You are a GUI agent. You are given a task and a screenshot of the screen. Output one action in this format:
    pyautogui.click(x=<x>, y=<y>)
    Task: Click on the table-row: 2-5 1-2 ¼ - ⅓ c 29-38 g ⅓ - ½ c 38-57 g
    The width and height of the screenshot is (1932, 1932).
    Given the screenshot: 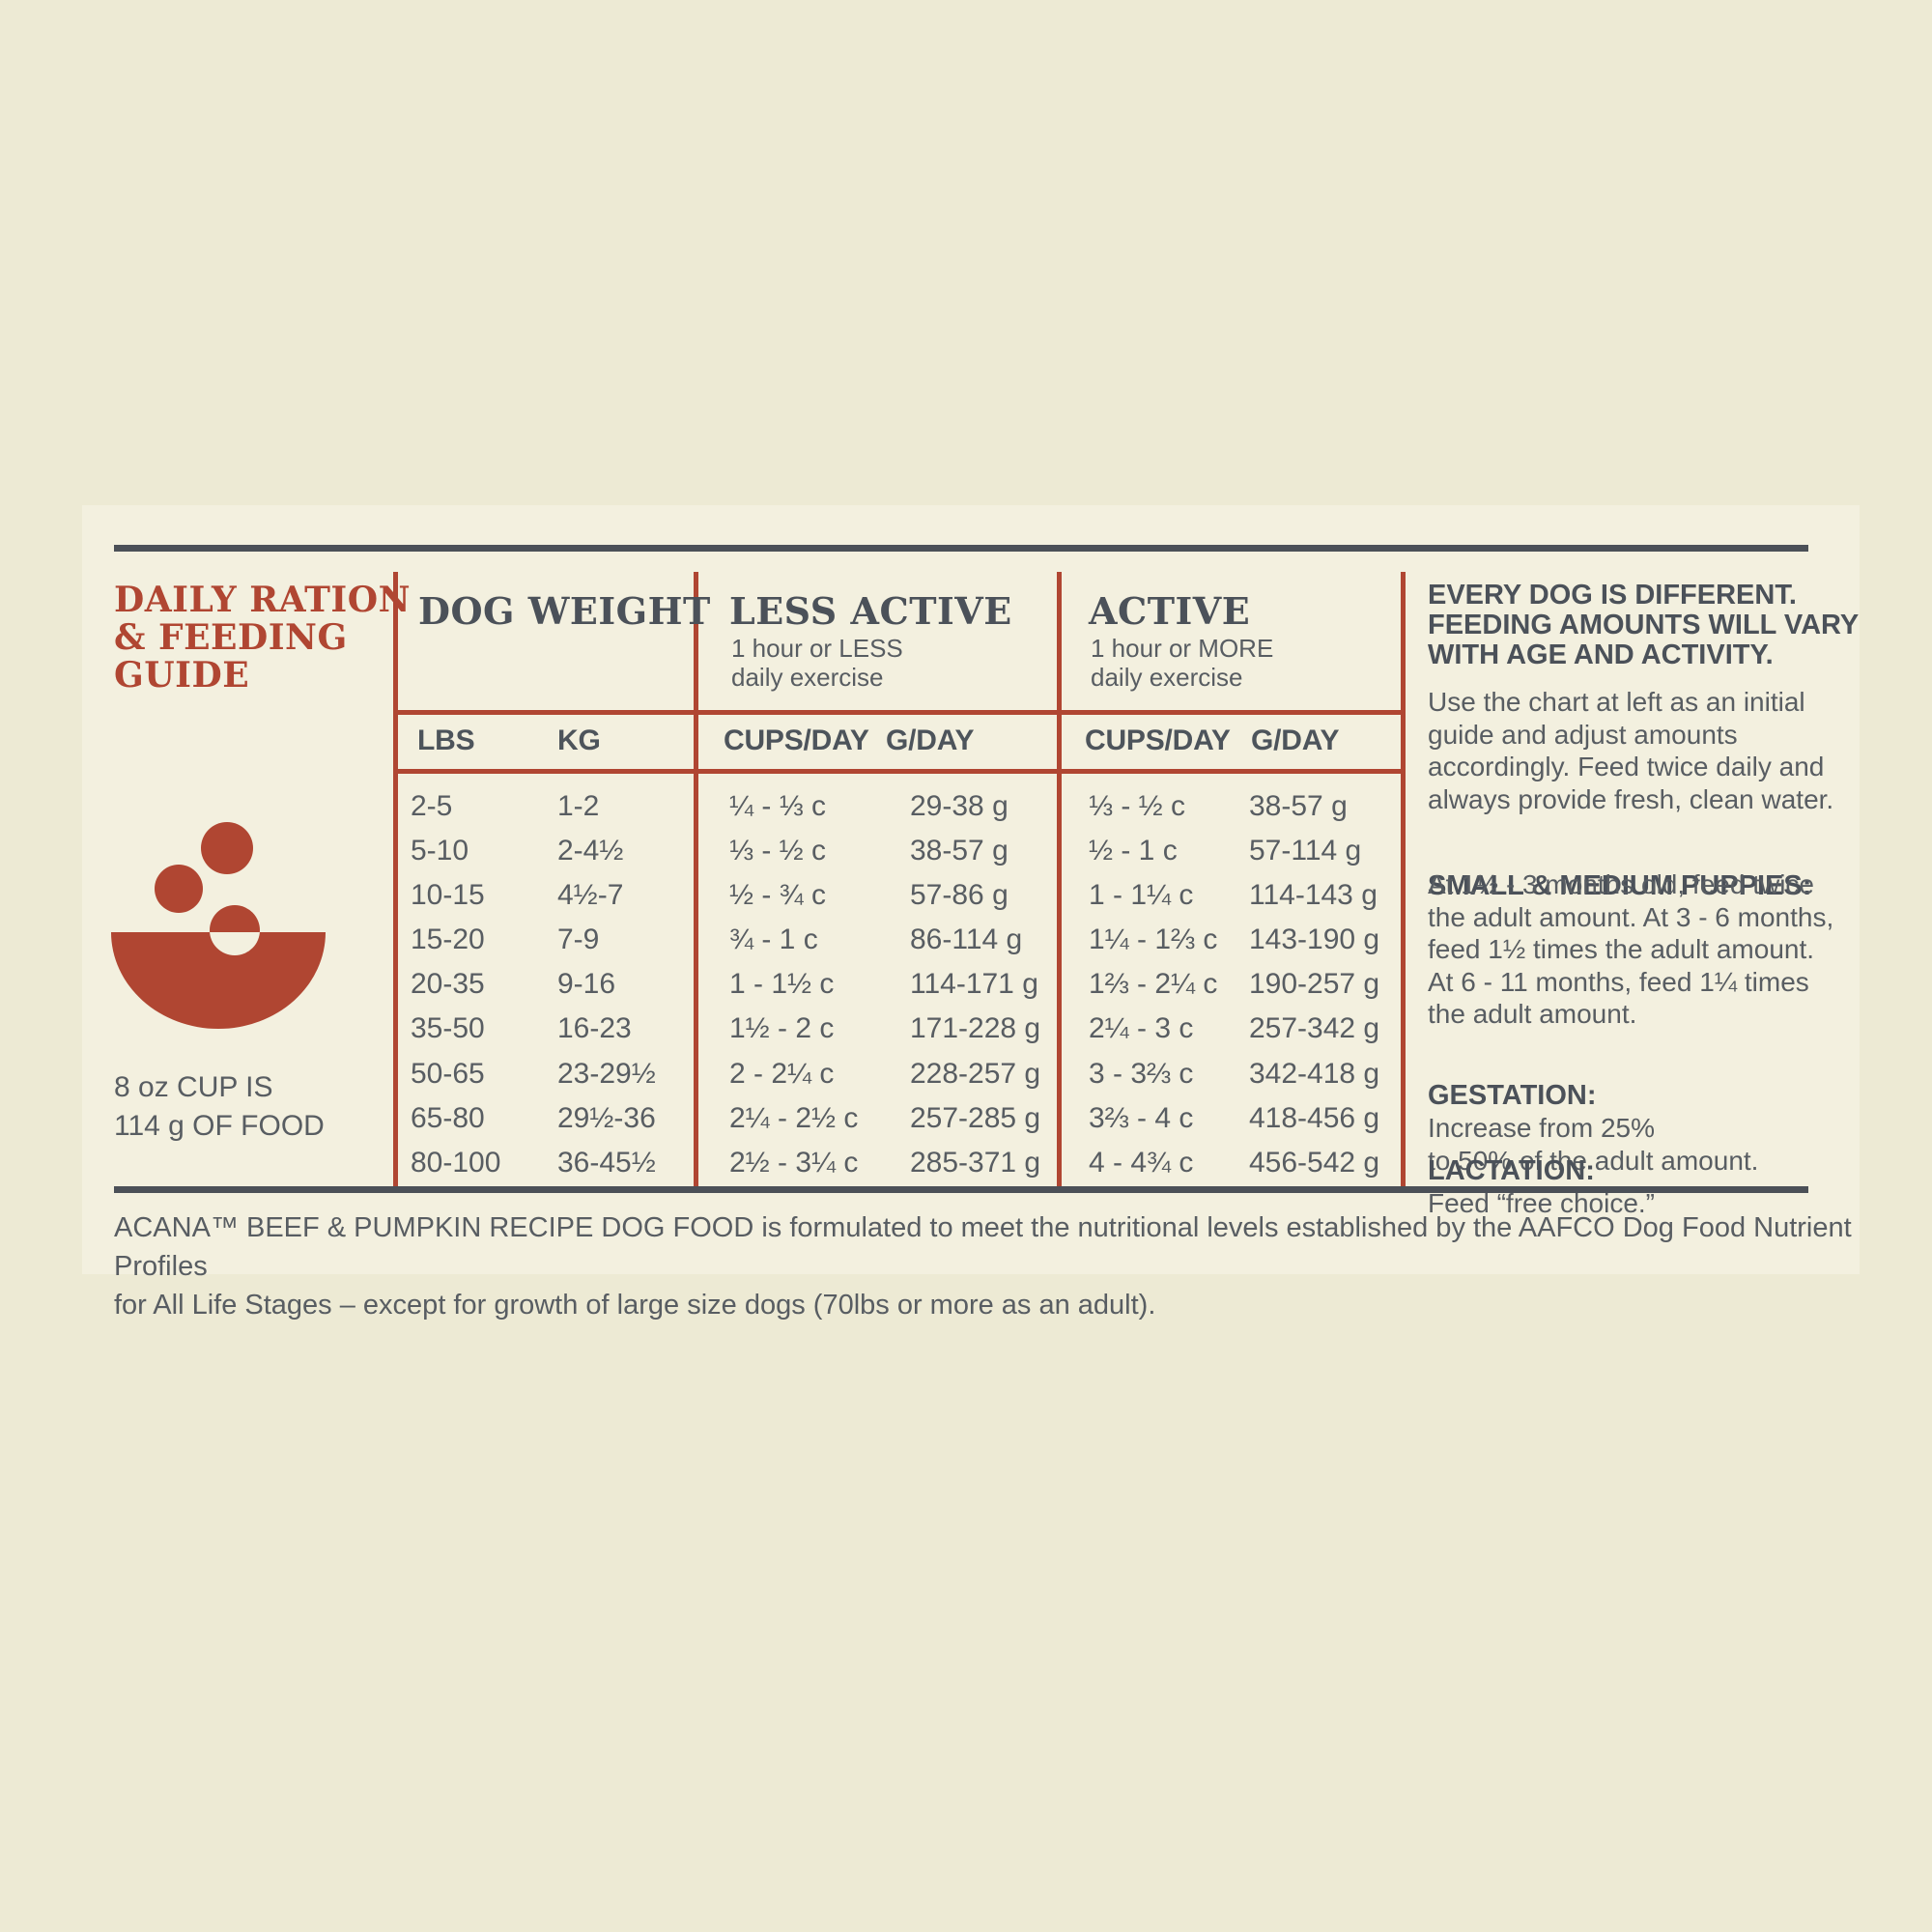 What is the action you would take?
    pyautogui.click(x=966, y=814)
    